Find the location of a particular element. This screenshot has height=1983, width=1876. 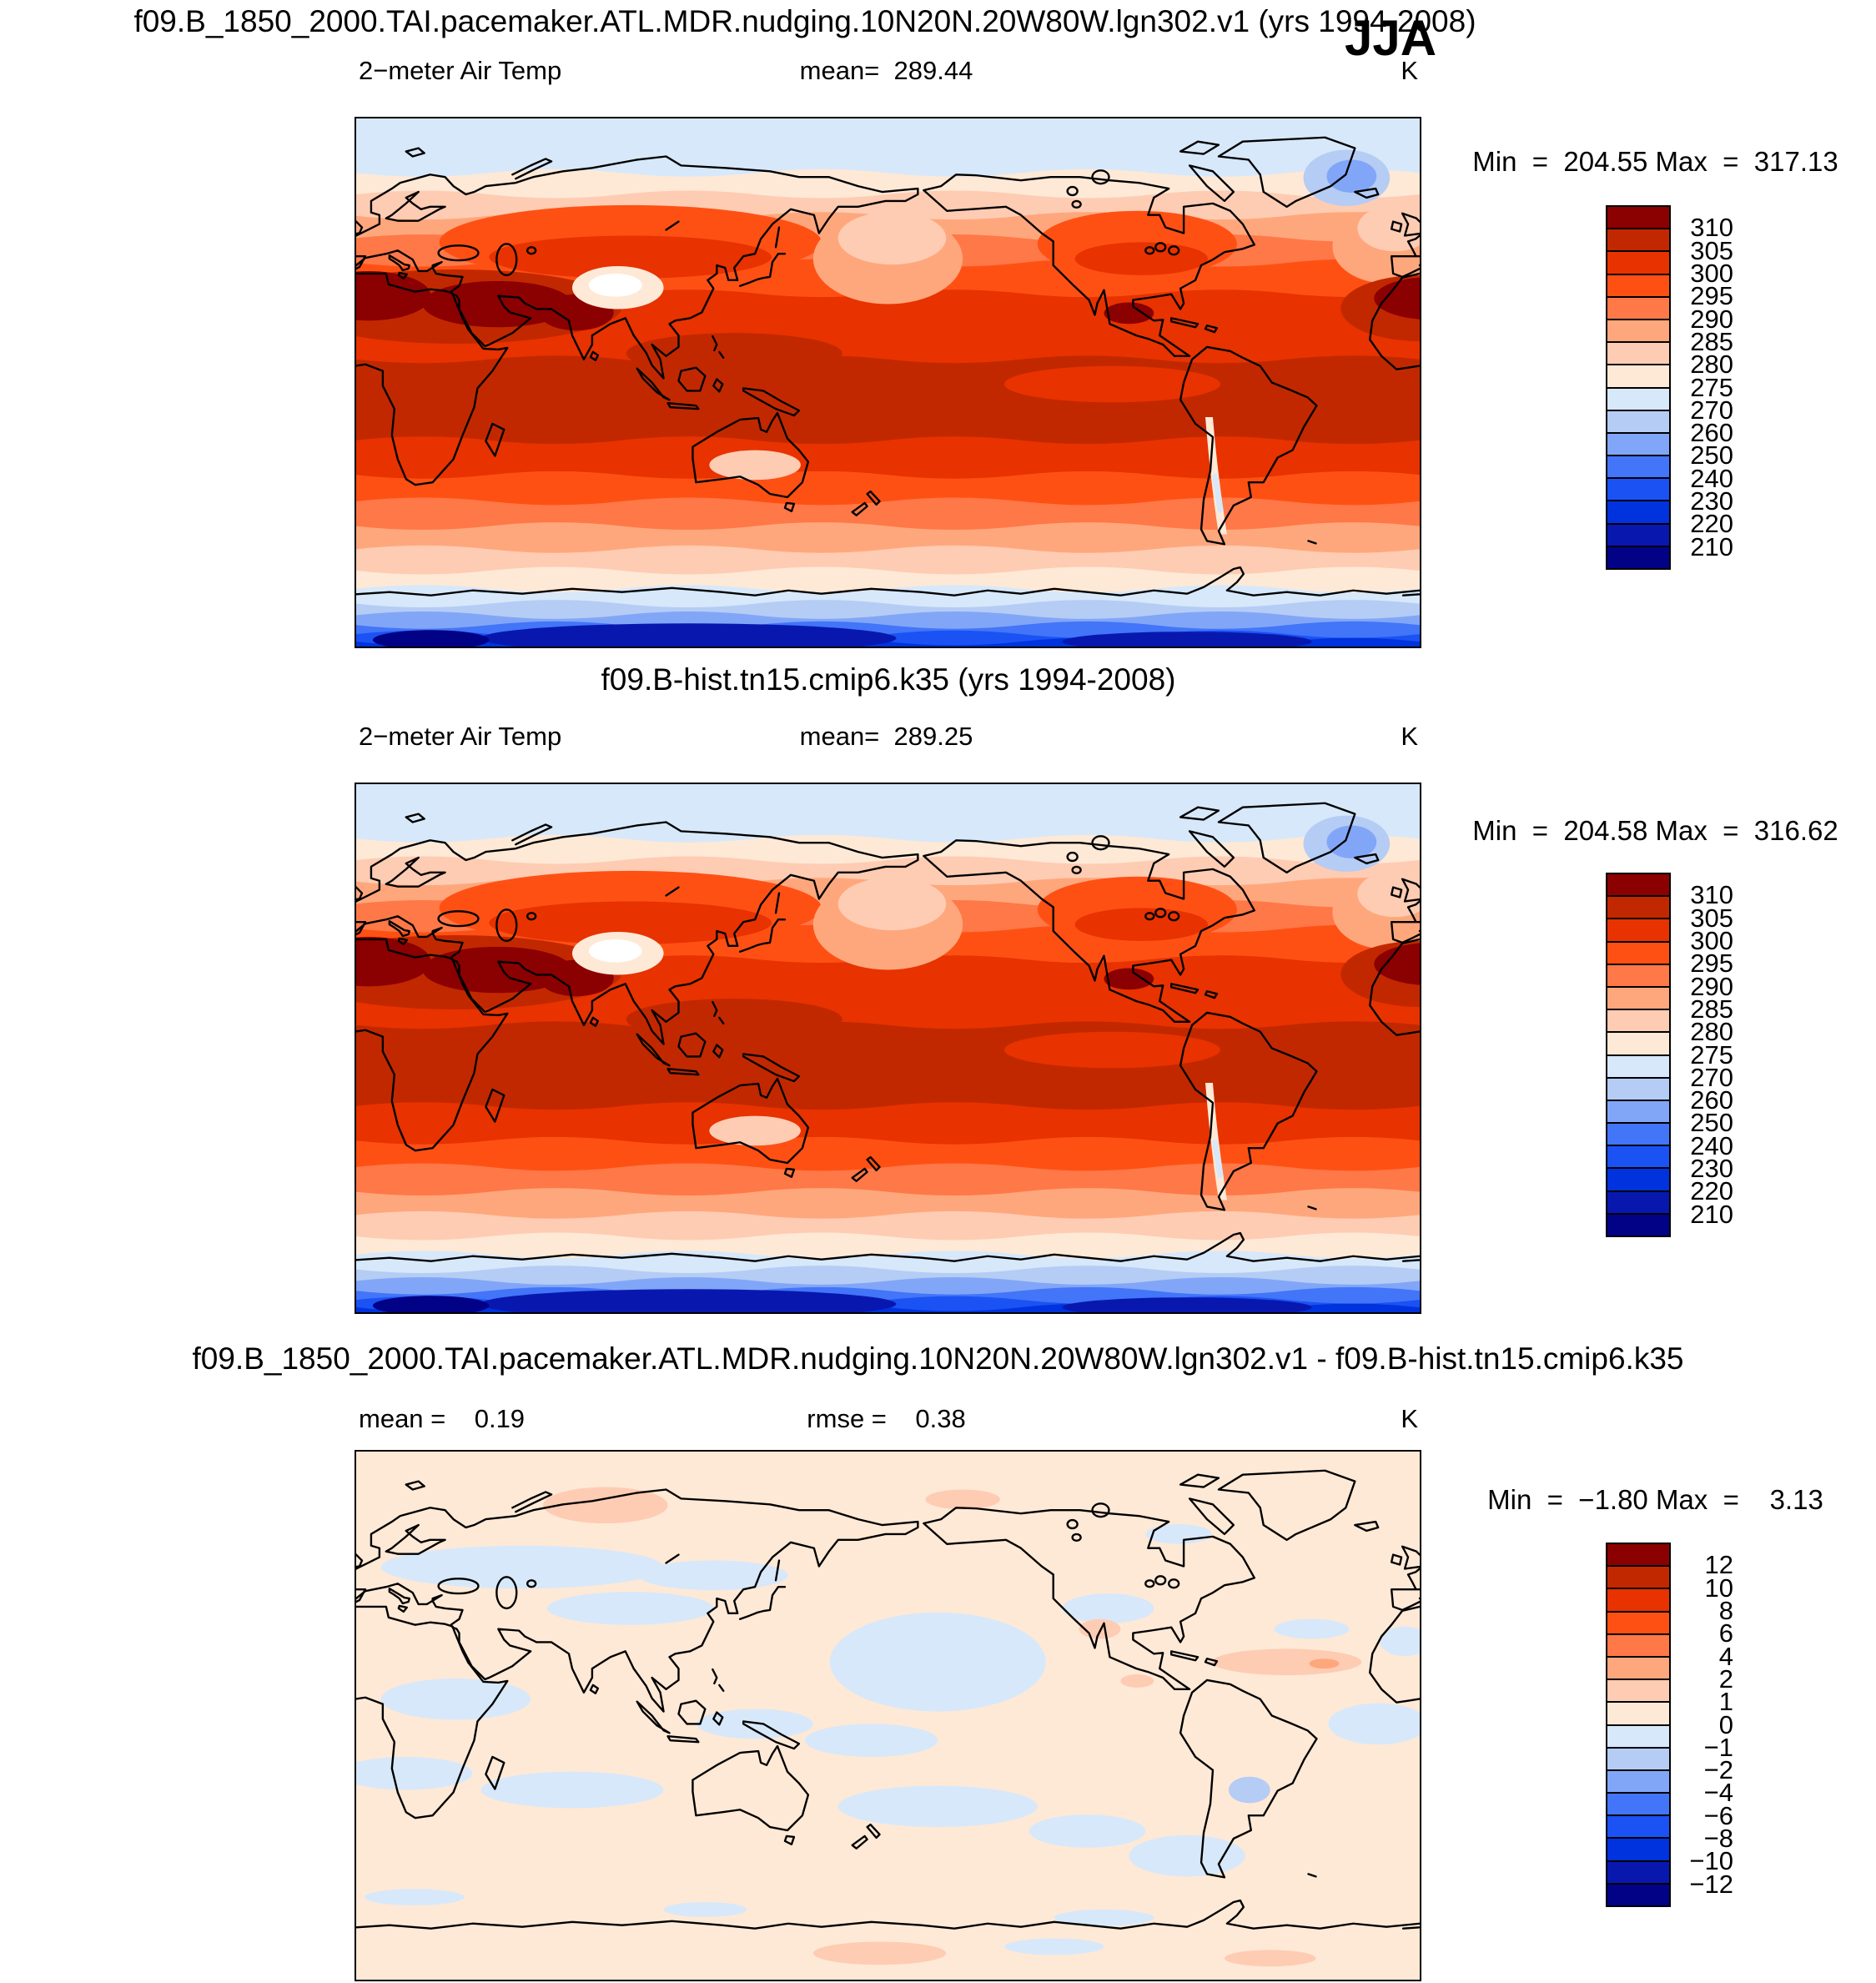

colorbar-tick-label: 0 is located at coordinates (1726, 1724).